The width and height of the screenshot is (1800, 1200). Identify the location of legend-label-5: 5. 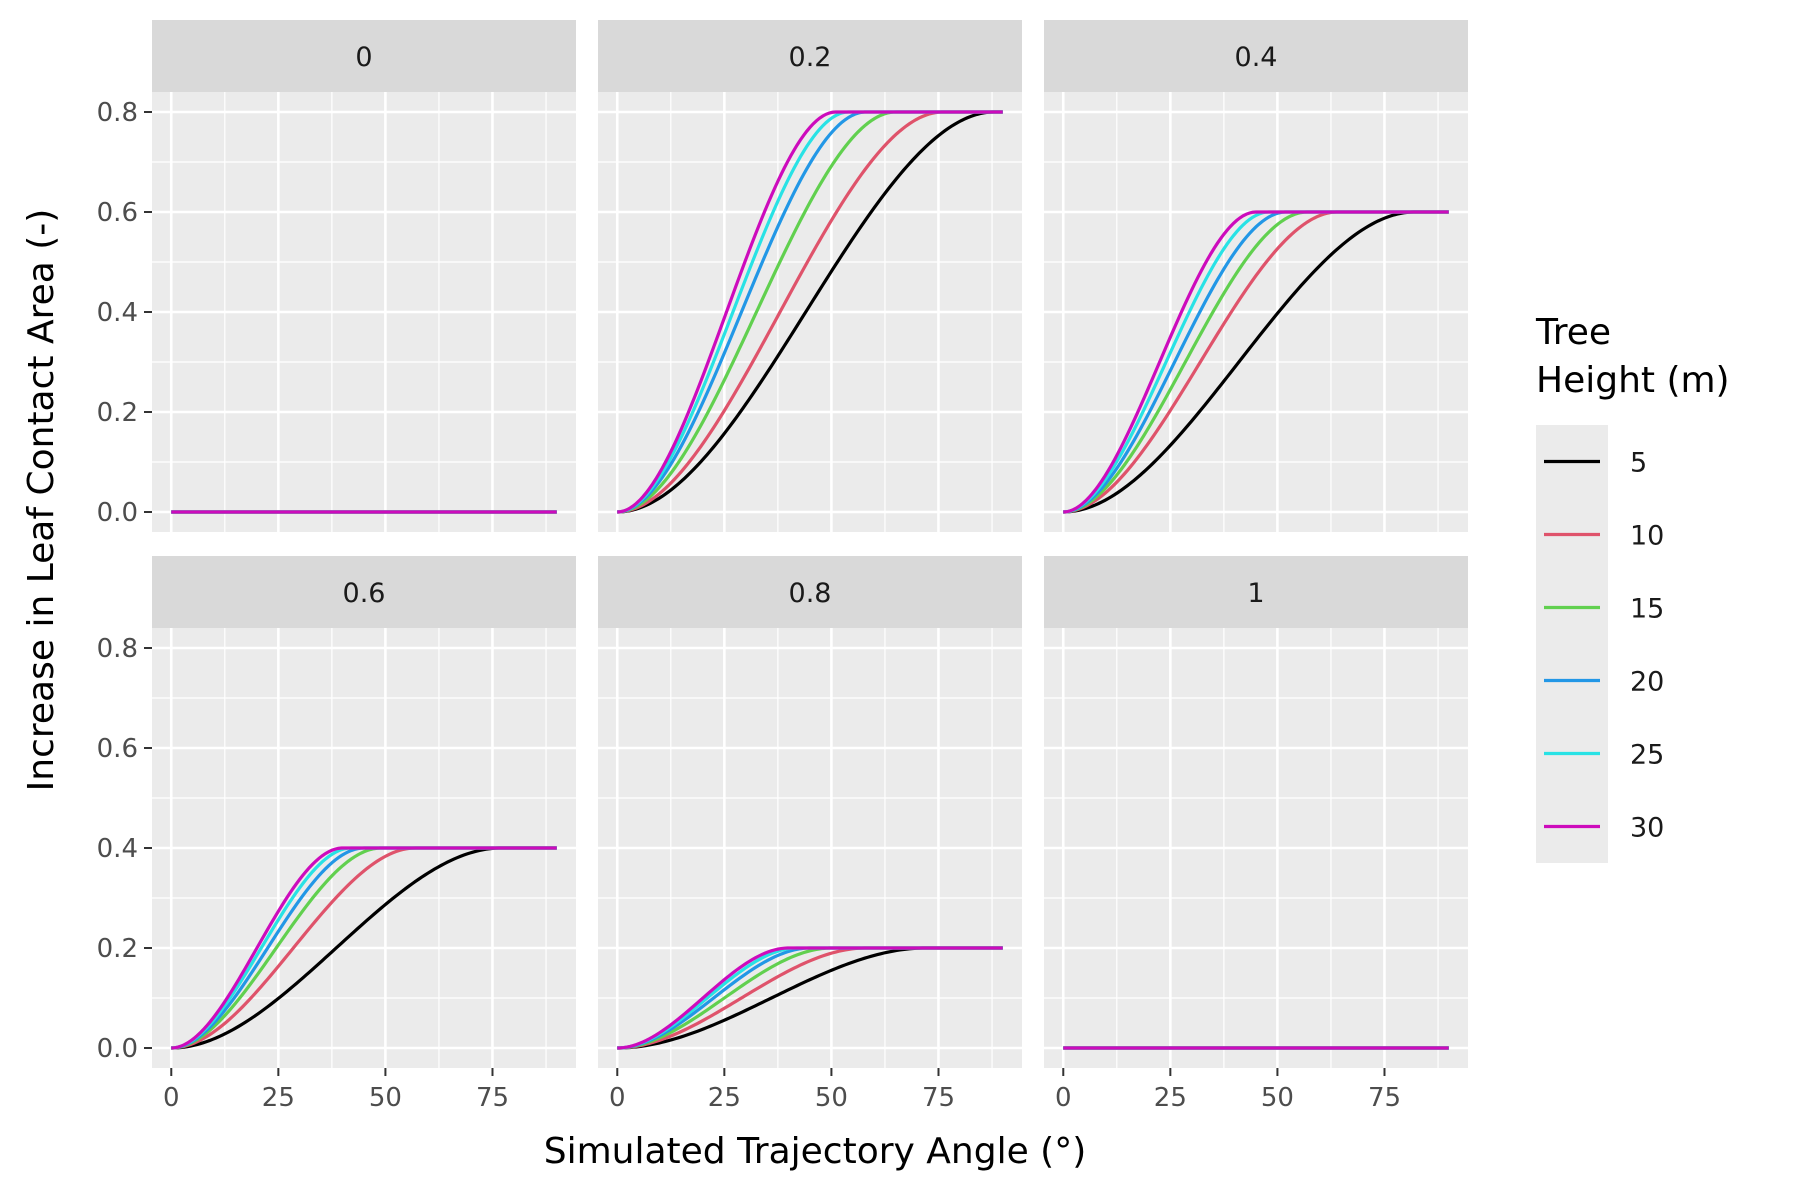
(1638, 463).